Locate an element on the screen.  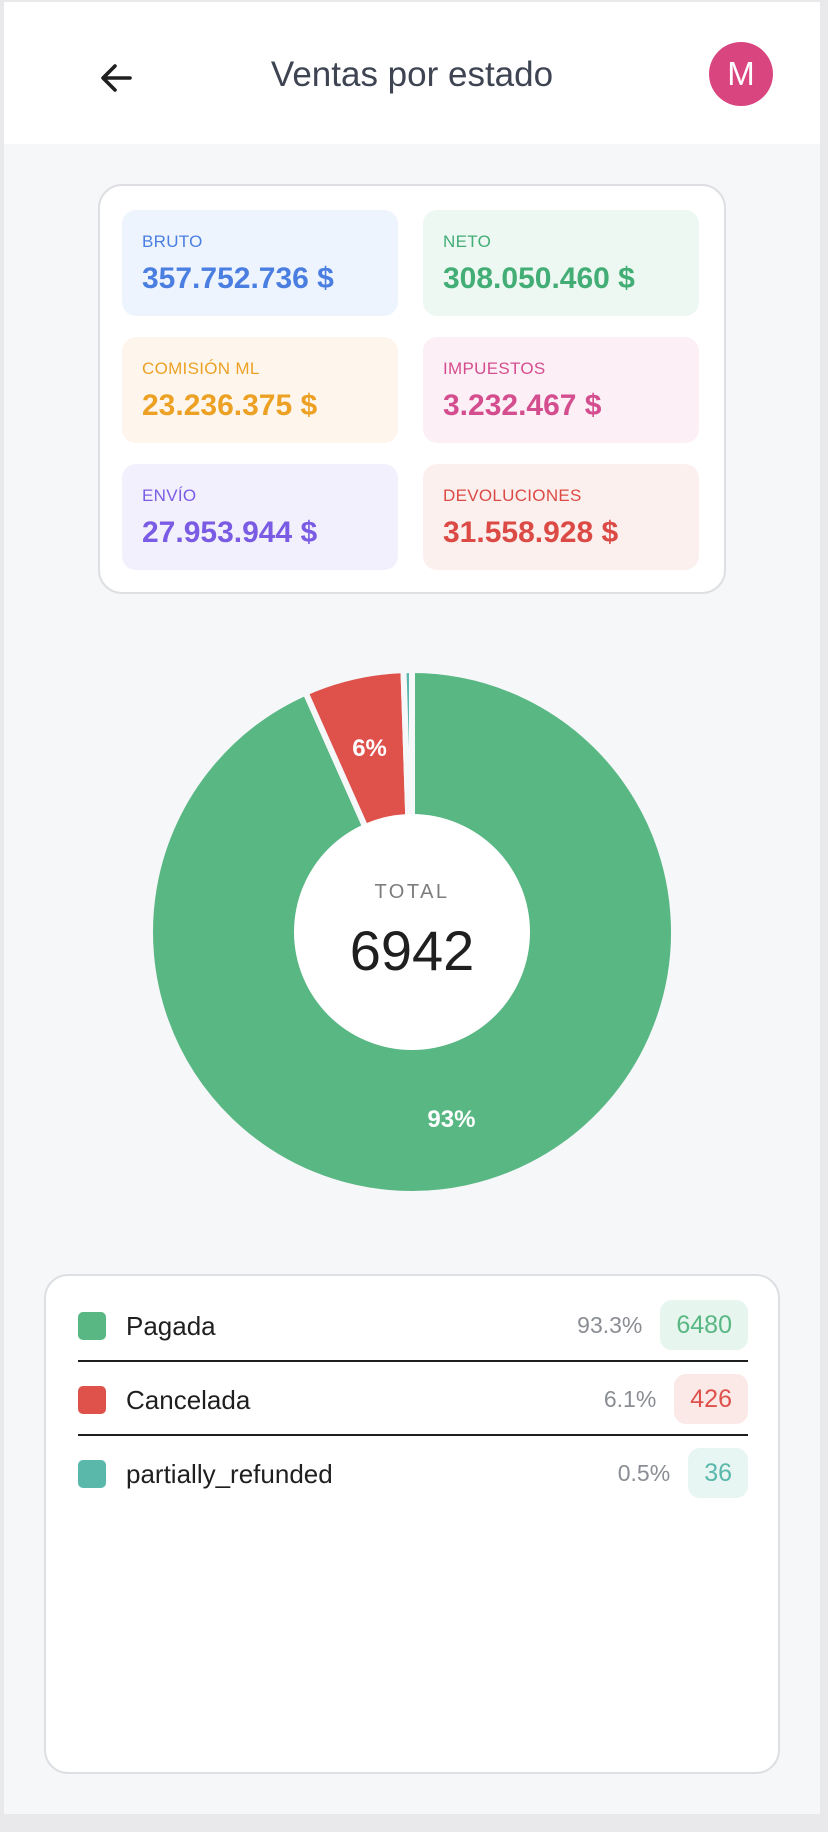
arrow-left-icon is located at coordinates (116, 78).